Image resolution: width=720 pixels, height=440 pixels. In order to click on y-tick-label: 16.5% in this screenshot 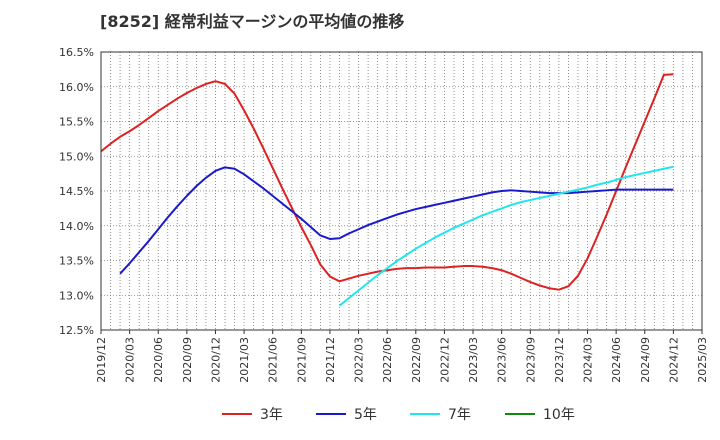, I will do `click(76, 52)`.